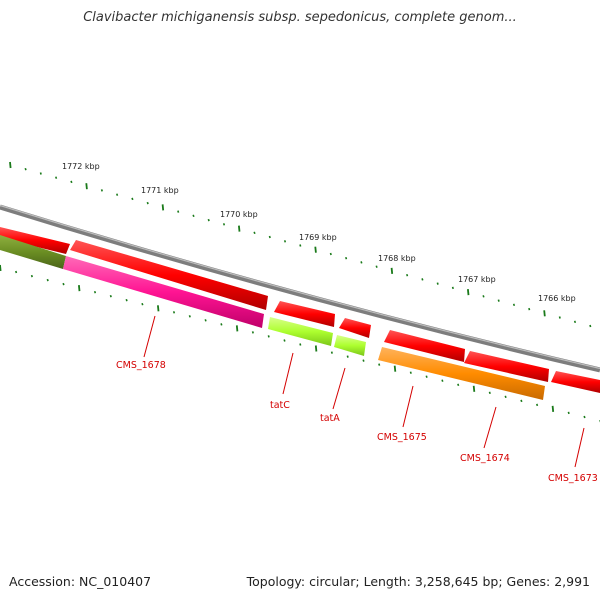 The width and height of the screenshot is (600, 600). Describe the element at coordinates (80, 581) in the screenshot. I see `accession-text: Accession: NC_010407` at that location.